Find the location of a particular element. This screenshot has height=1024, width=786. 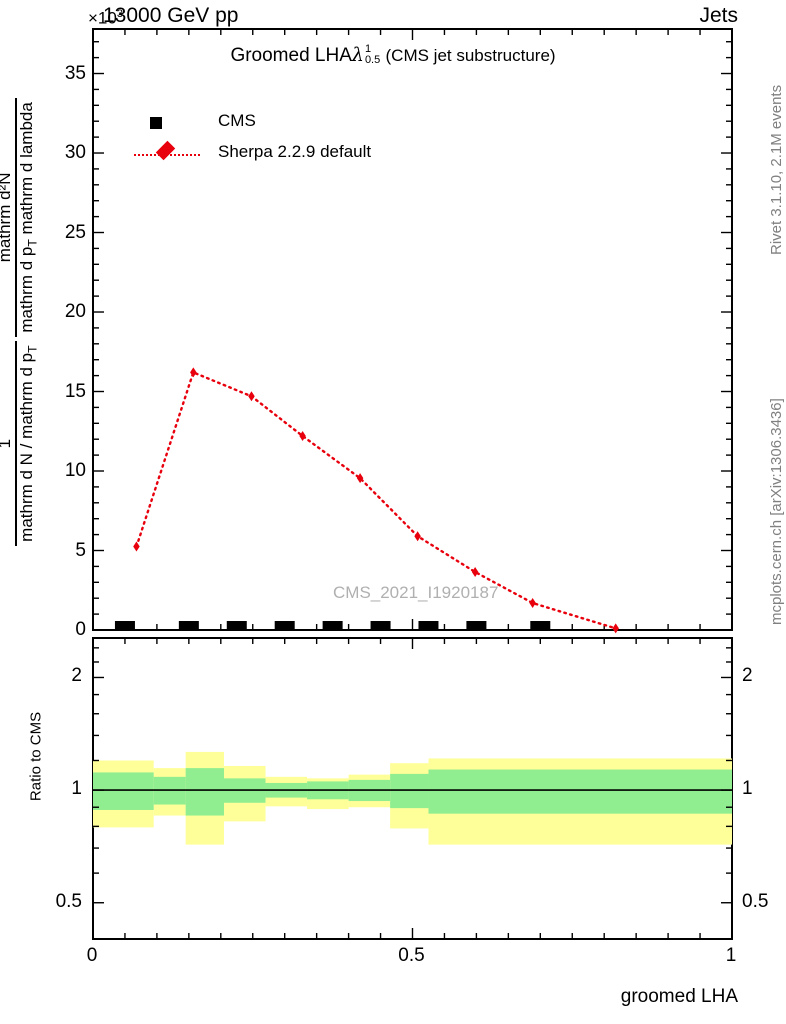

y-axis-numerator-2: mathrm d²N is located at coordinates (7, 217).